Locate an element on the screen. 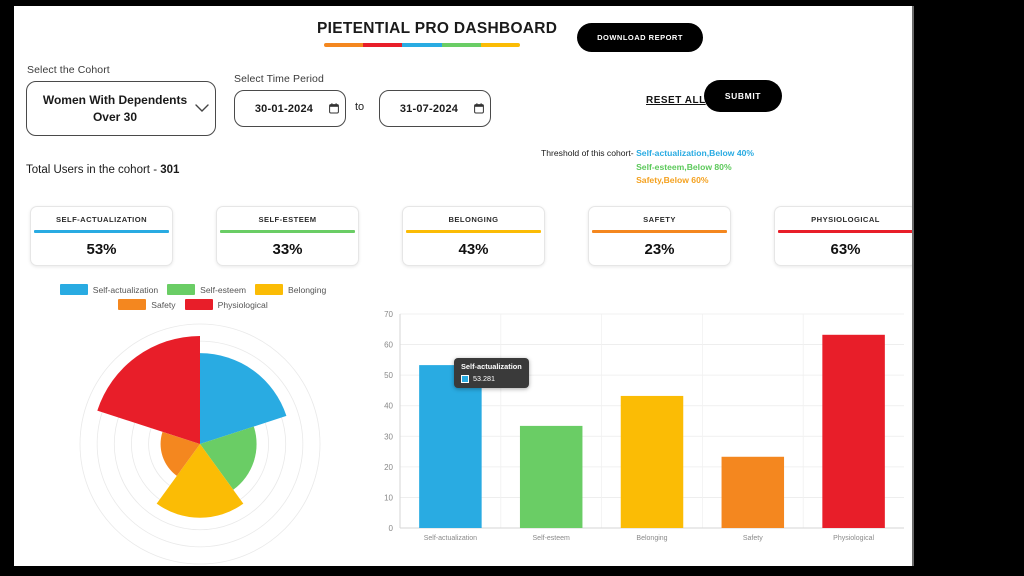 The image size is (1024, 576). bar-self-actualization is located at coordinates (450, 446).